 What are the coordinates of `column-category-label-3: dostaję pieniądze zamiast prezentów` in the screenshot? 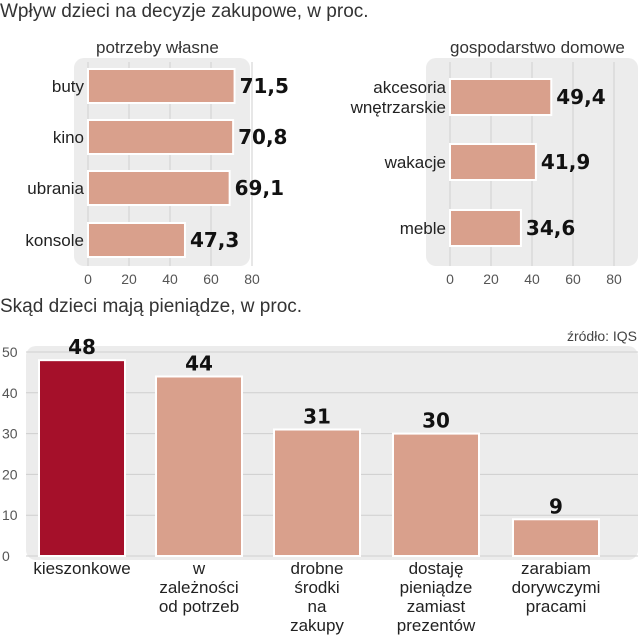 It's located at (436, 597).